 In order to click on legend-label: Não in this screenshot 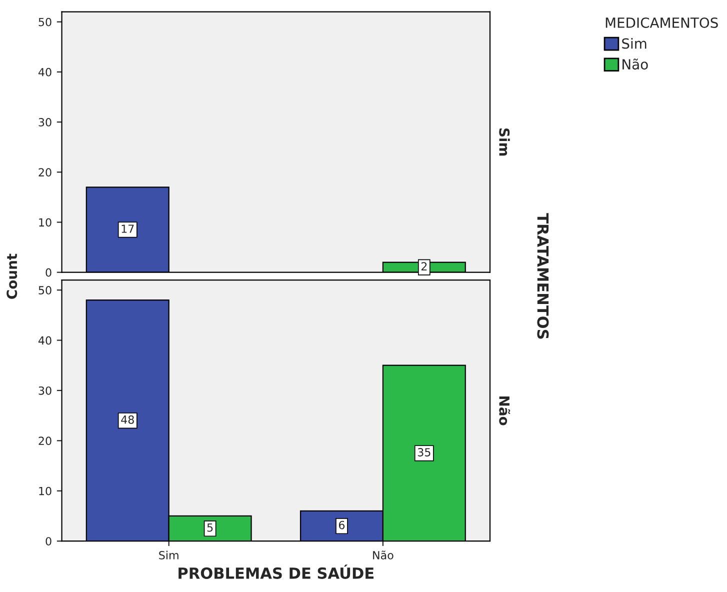, I will do `click(635, 64)`.